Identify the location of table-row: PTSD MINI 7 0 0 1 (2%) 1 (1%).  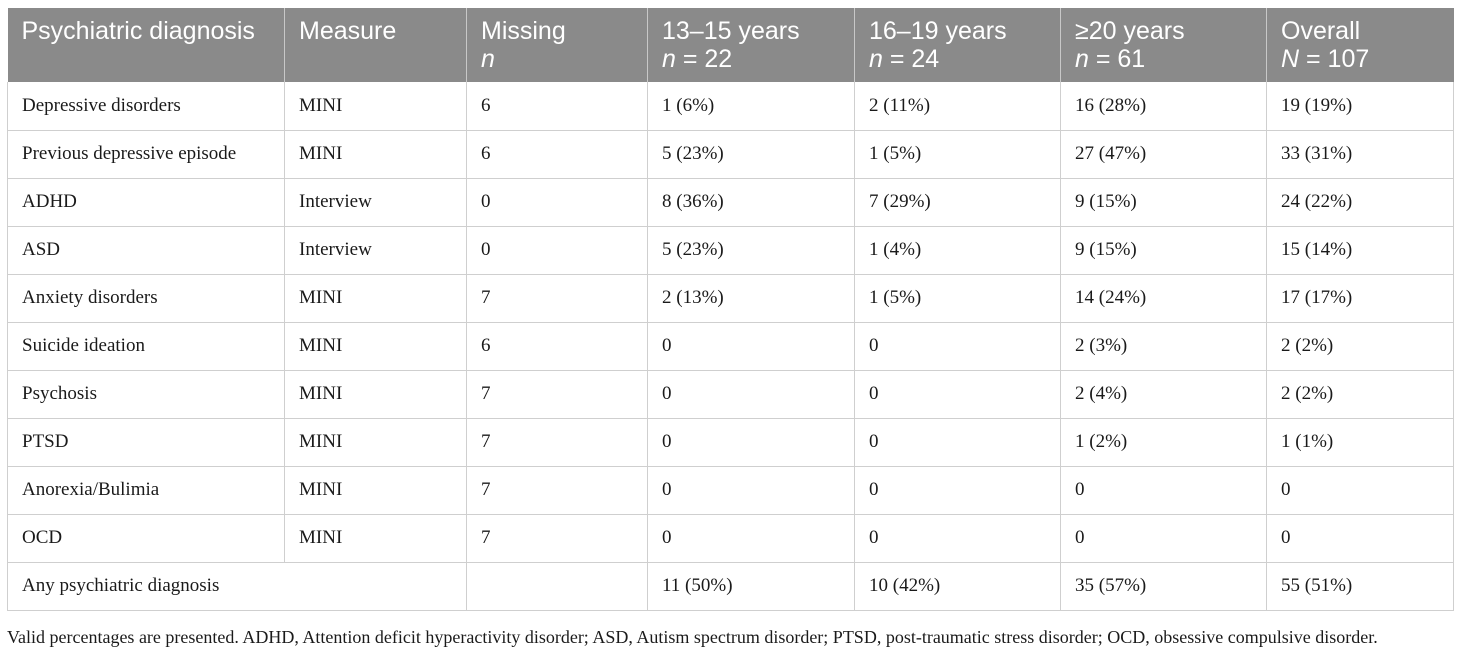
(730, 442).